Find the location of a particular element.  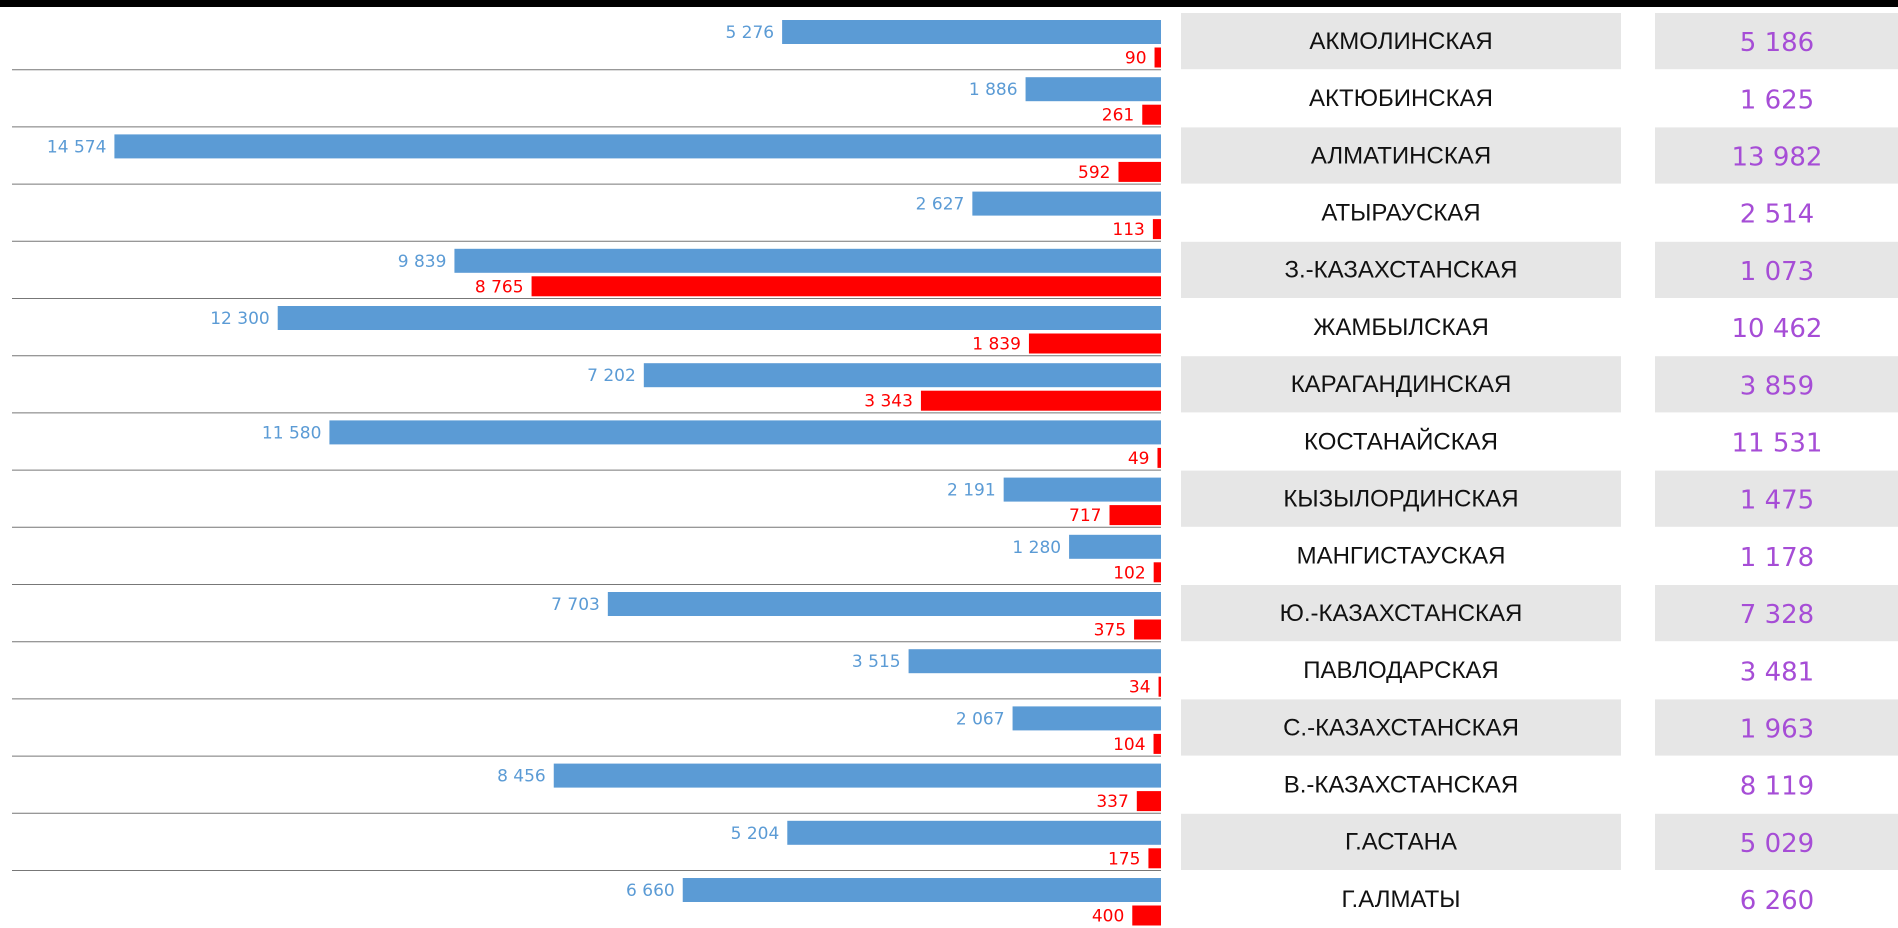

region-name: Г.АСТАНА is located at coordinates (1401, 842).